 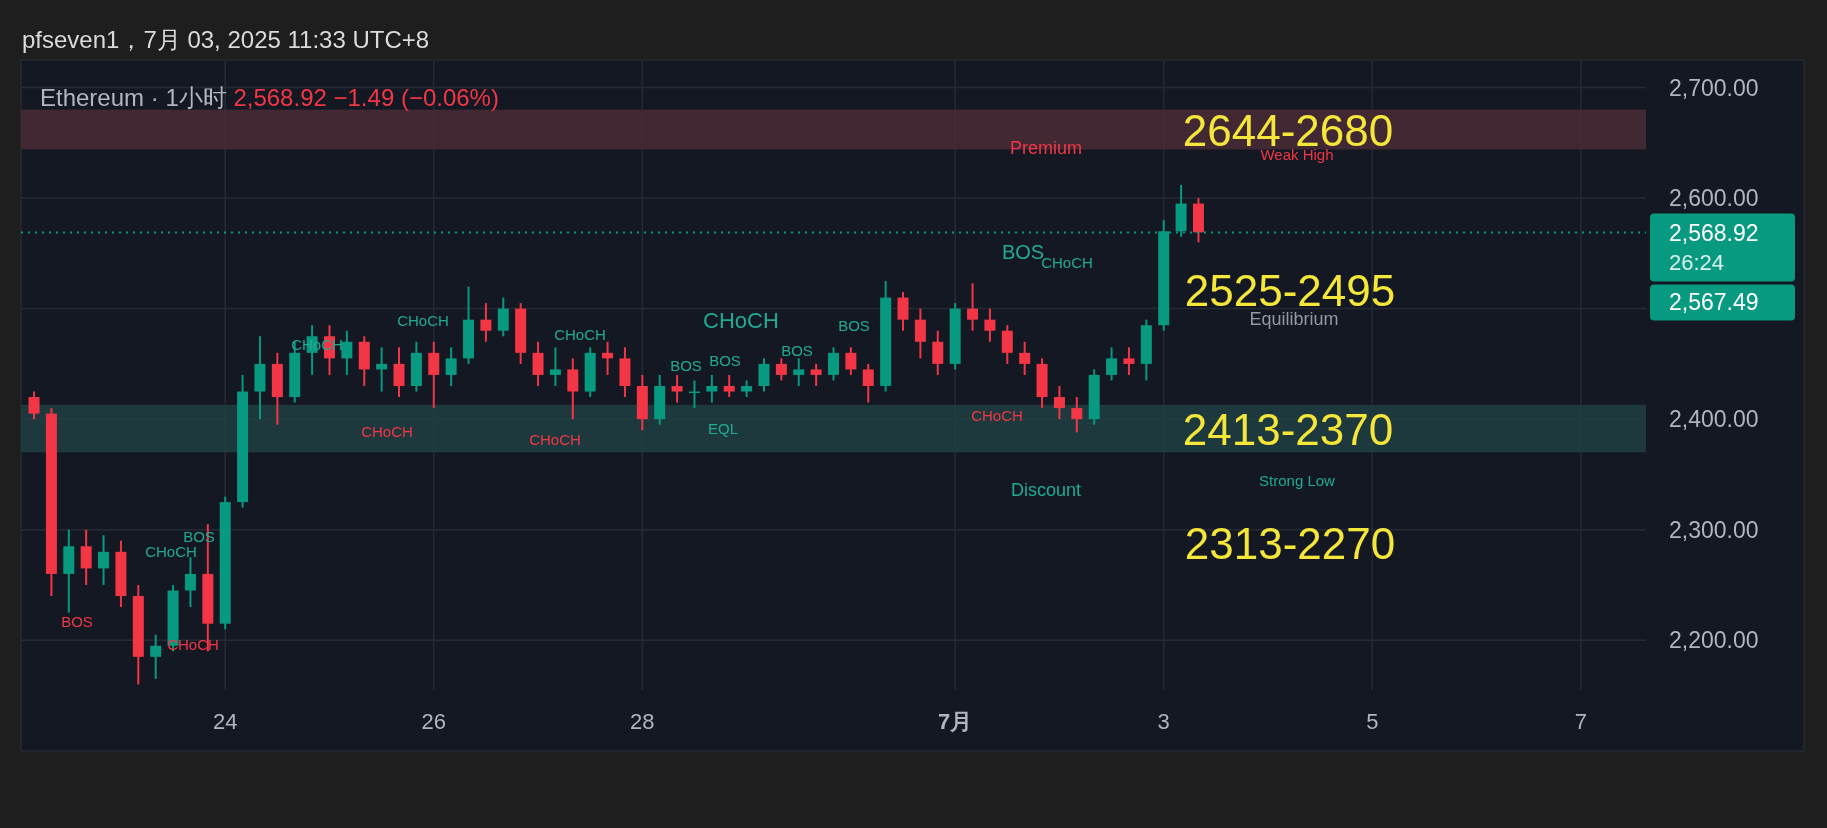 I want to click on annotation: Strong Low, so click(x=1297, y=480).